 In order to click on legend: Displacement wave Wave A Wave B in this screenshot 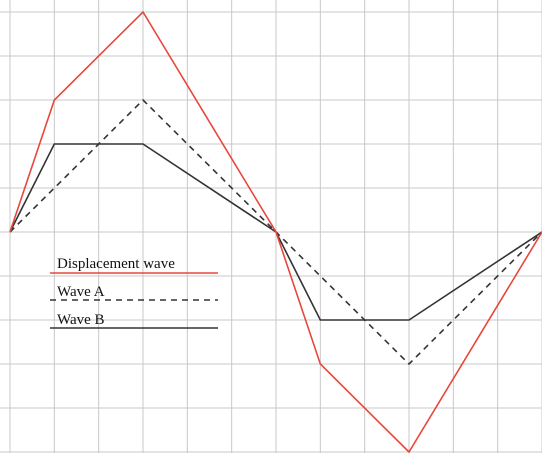, I will do `click(134, 292)`.